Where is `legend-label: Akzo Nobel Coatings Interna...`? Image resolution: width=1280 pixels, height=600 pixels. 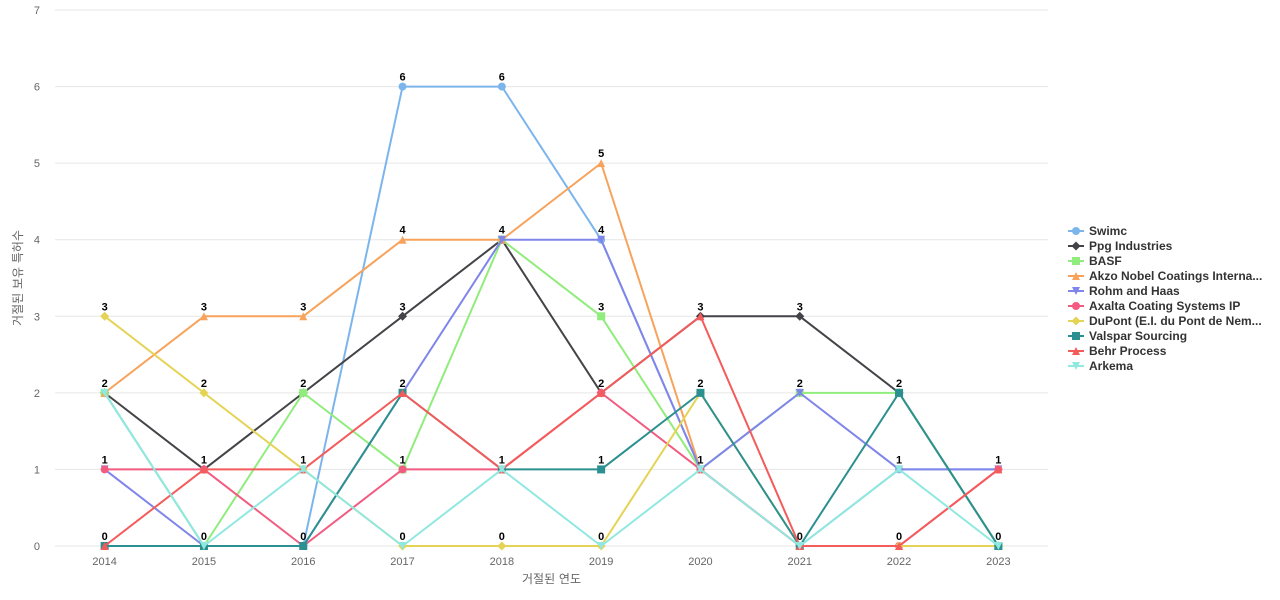
legend-label: Akzo Nobel Coatings Interna... is located at coordinates (1175, 276).